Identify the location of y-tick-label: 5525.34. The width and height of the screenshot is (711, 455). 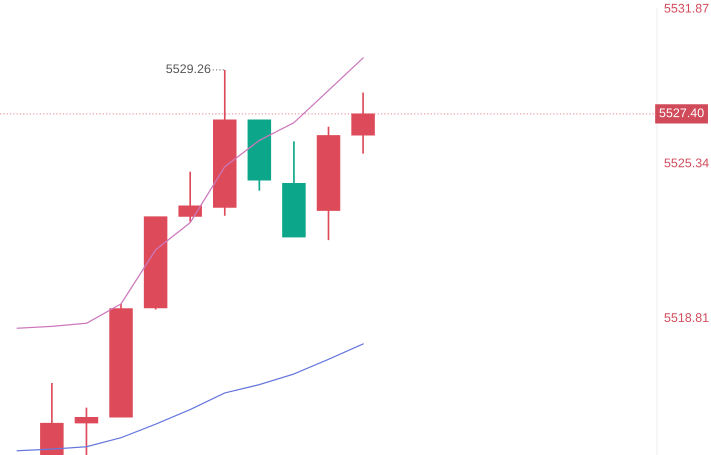
(686, 163).